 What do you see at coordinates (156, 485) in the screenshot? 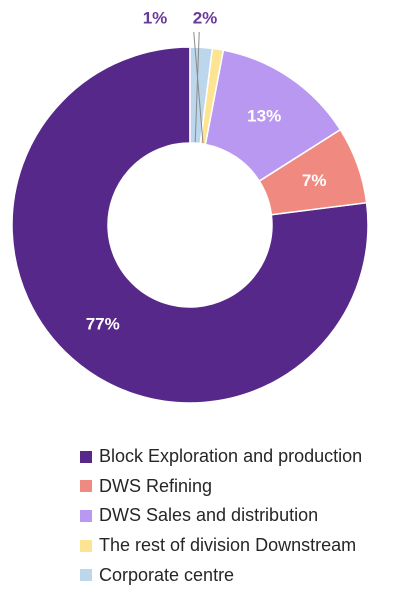
I see `legend-label: DWS Refining` at bounding box center [156, 485].